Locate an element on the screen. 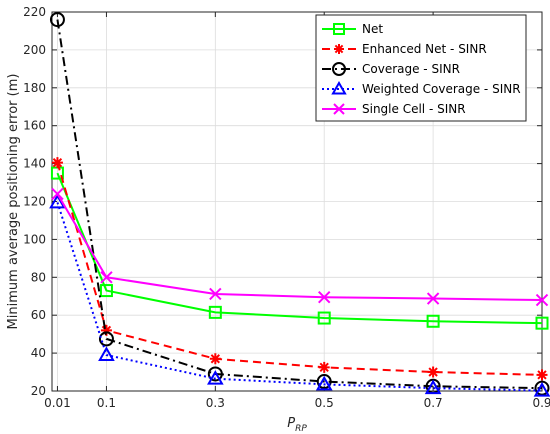 This screenshot has height=434, width=550. legend-item: Coverage - SINR is located at coordinates (391, 69).